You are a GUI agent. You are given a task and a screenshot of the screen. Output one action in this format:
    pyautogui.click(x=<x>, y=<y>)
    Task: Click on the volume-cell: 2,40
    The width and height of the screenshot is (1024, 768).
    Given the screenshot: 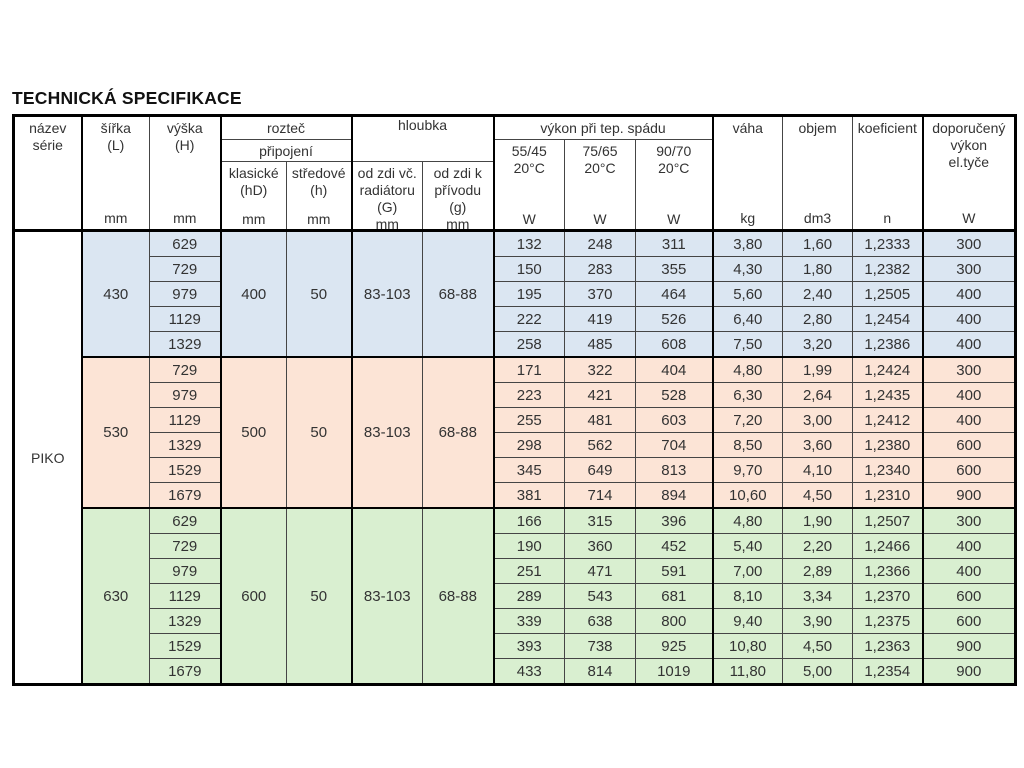 What is the action you would take?
    pyautogui.click(x=818, y=294)
    